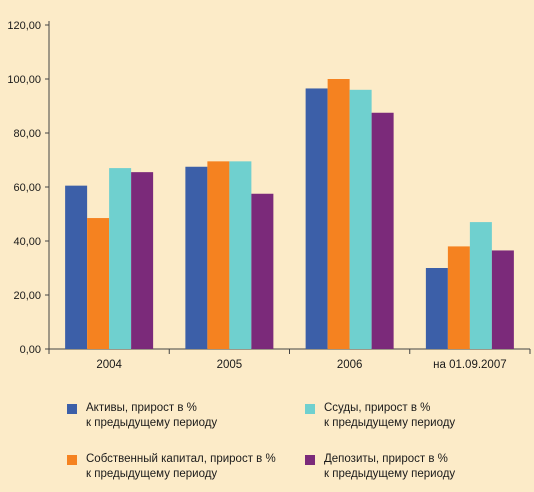 The height and width of the screenshot is (492, 534). I want to click on legend-item-loans: Ссуды, прирост в % к предыдущему периоду, so click(380, 416).